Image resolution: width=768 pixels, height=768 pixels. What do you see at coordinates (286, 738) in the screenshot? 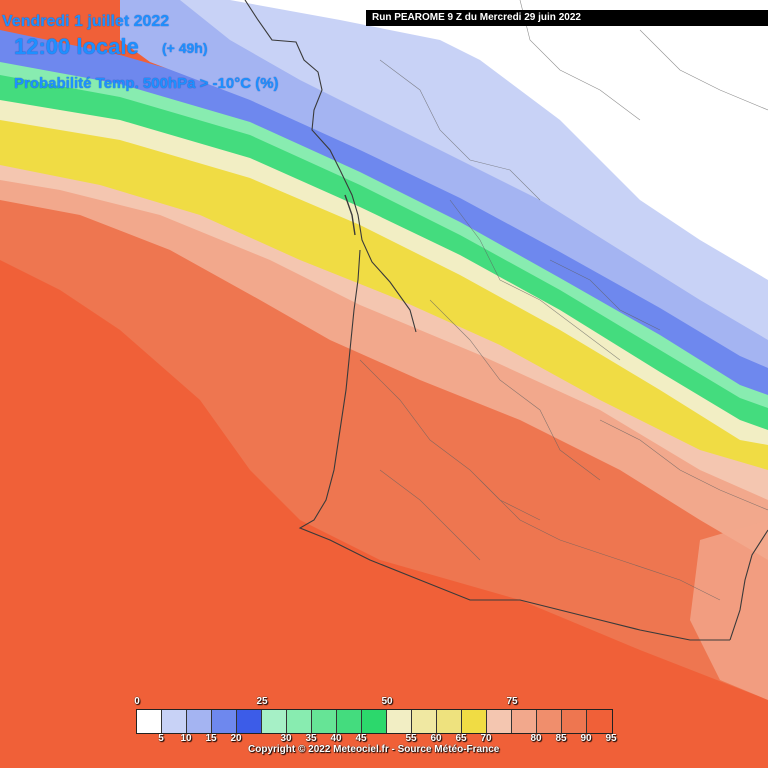
I see `legend-tick-bottom: 30` at bounding box center [286, 738].